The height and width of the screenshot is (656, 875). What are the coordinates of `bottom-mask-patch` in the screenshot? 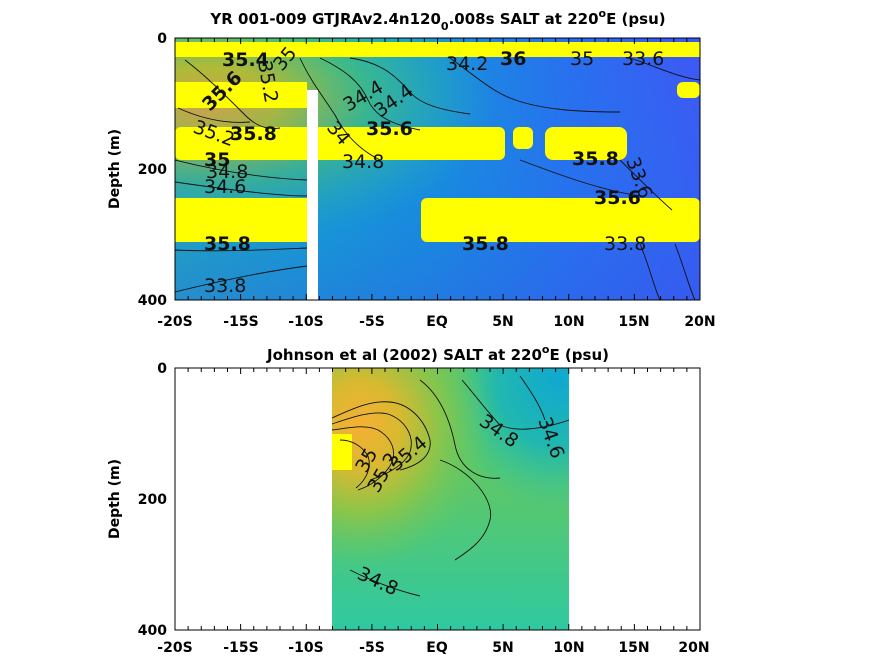 It's located at (342, 452).